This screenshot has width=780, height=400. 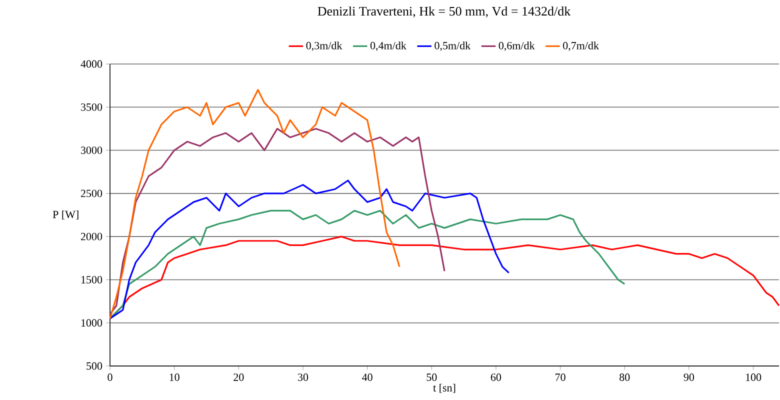 I want to click on legend-label: 0,6m/dk, so click(x=516, y=46).